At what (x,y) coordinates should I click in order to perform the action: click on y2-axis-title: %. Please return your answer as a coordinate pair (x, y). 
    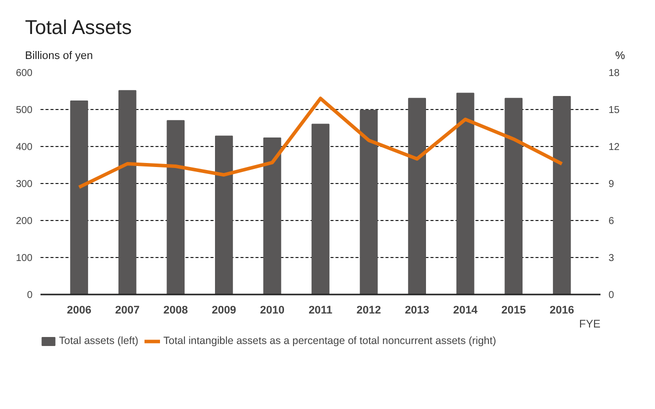
    Looking at the image, I should click on (620, 56).